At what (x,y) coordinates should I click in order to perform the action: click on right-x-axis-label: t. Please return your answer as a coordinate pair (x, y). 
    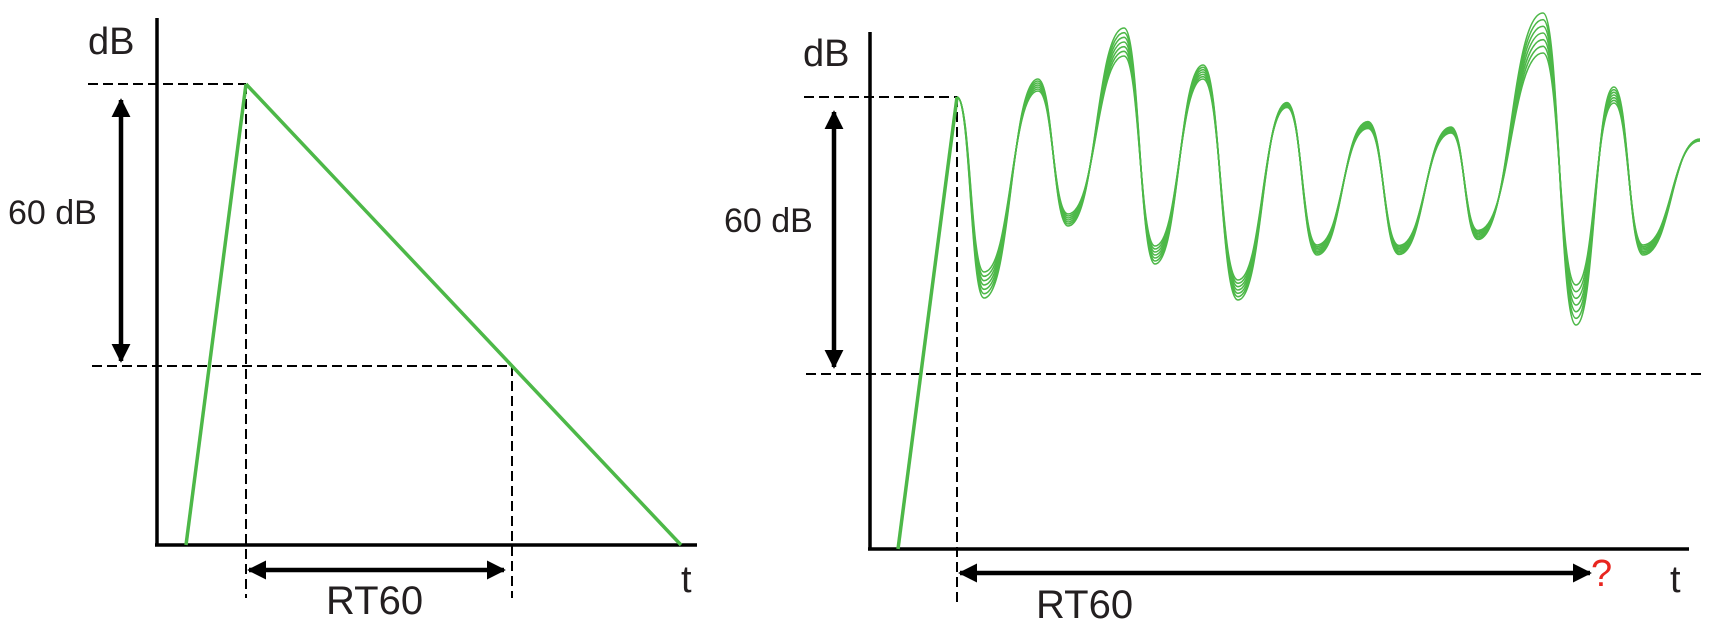
    Looking at the image, I should click on (1675, 580).